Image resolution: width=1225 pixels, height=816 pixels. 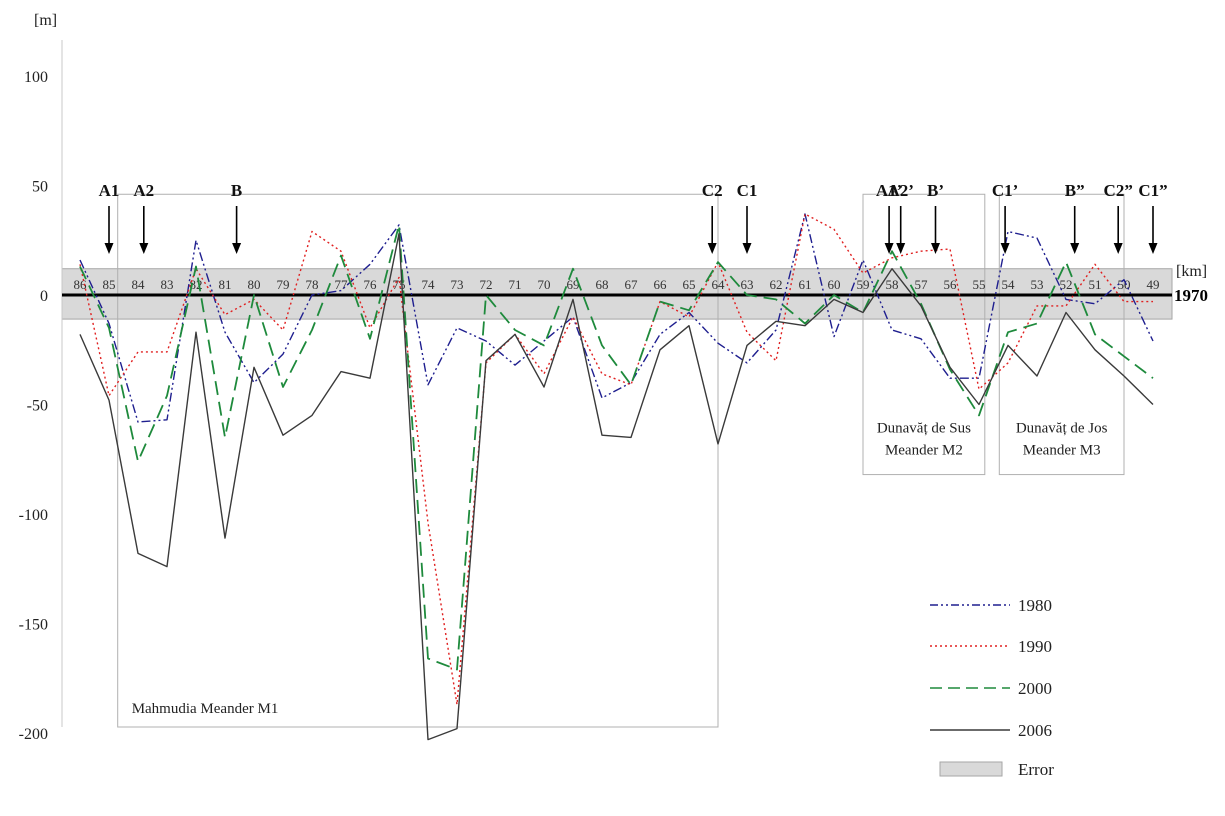 What do you see at coordinates (719, 284) in the screenshot?
I see `x-tick-label: 64` at bounding box center [719, 284].